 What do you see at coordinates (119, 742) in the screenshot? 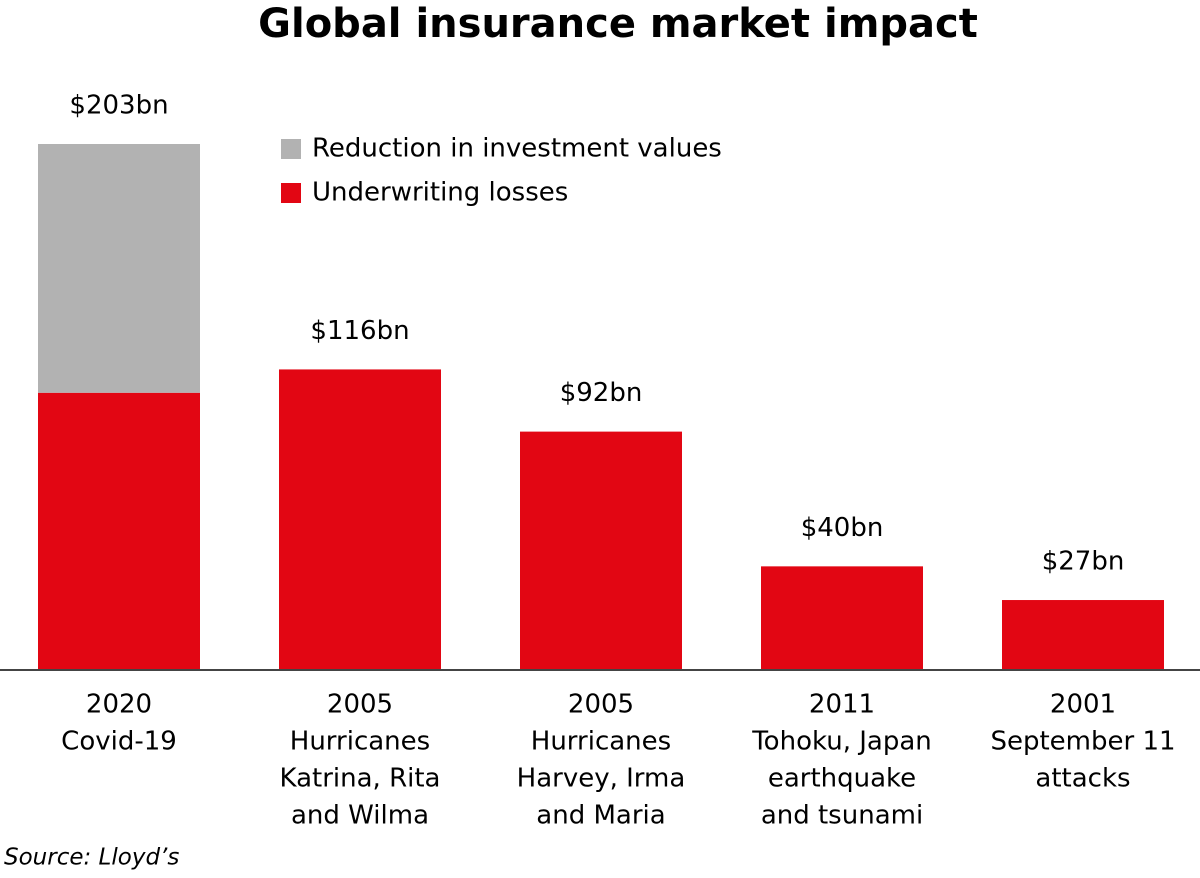
I see `x-tick-label: Covid-19` at bounding box center [119, 742].